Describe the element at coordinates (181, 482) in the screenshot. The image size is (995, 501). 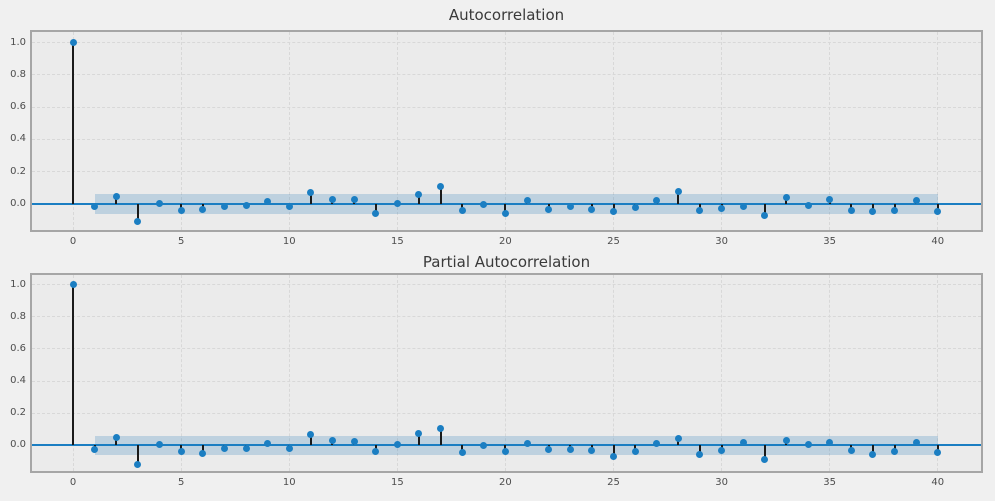
I see `x-tick-label: 5` at that location.